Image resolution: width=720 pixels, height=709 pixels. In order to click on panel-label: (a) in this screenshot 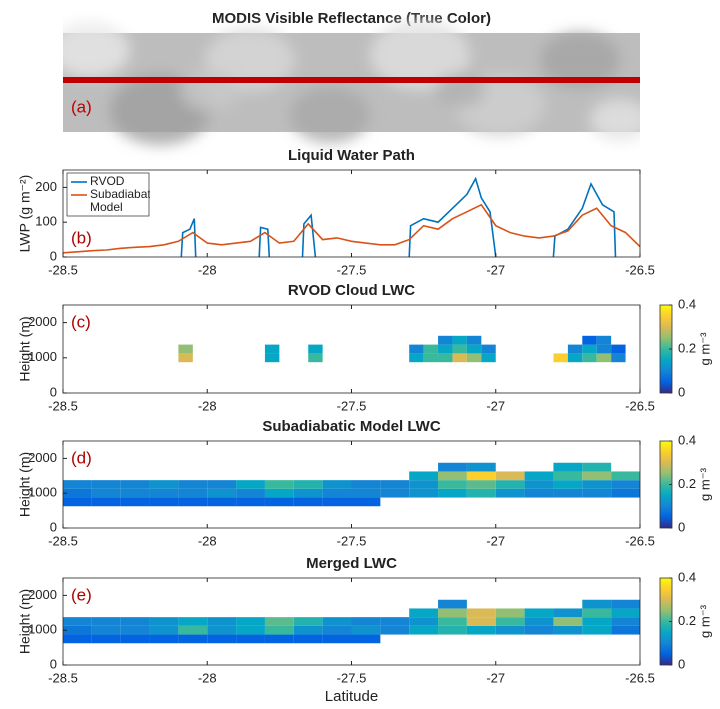, I will do `click(81, 106)`.